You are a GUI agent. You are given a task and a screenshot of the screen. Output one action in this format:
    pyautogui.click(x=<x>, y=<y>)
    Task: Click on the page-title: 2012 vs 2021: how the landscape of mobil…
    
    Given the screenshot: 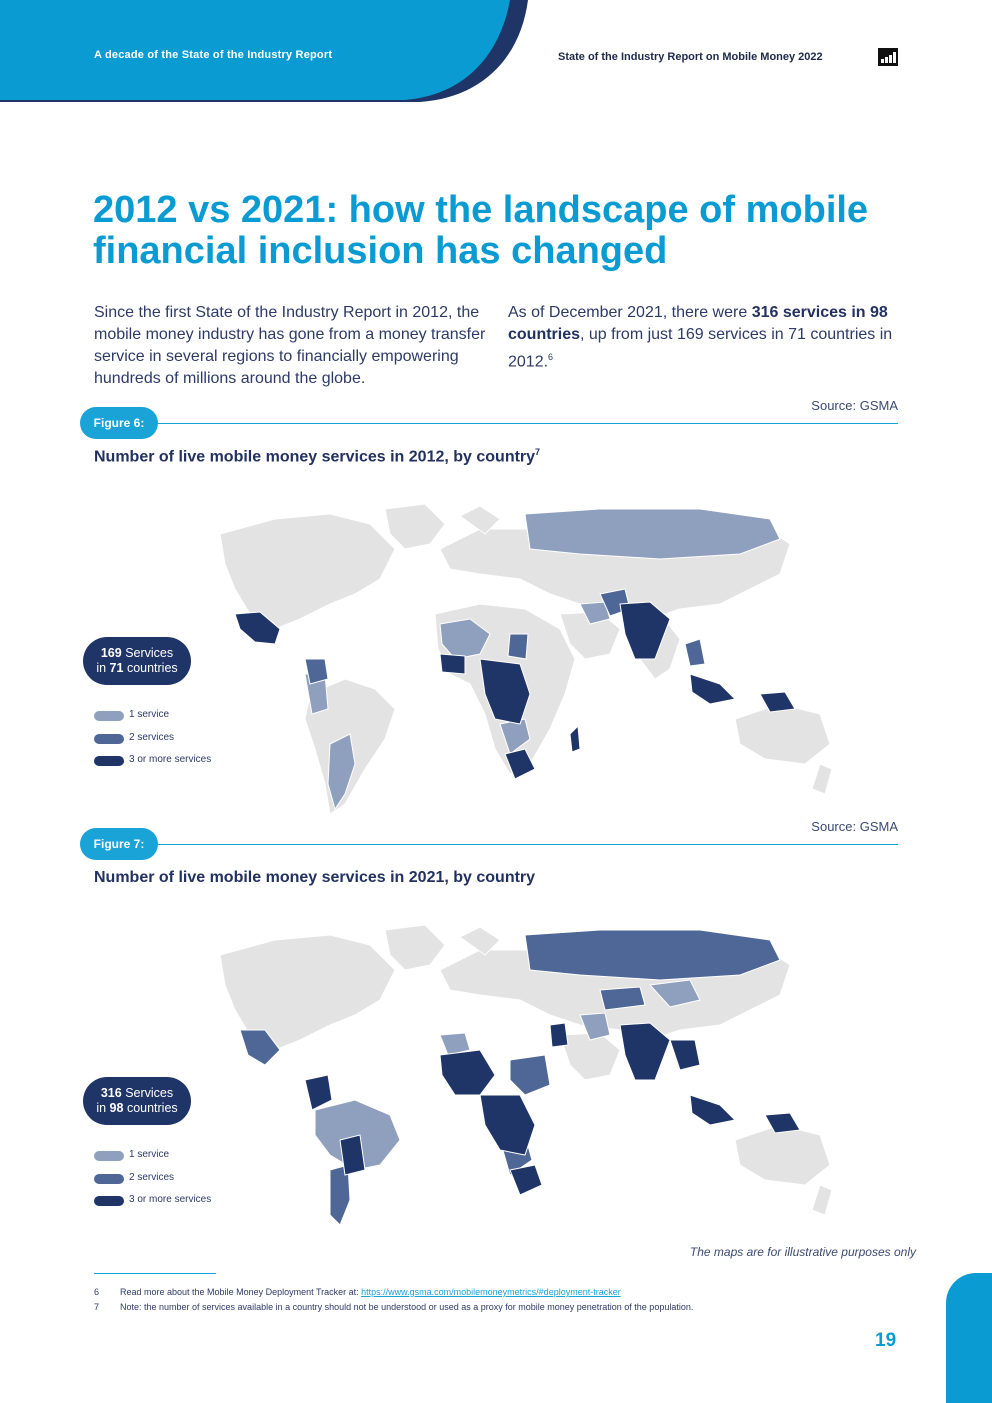 What is the action you would take?
    pyautogui.click(x=481, y=230)
    